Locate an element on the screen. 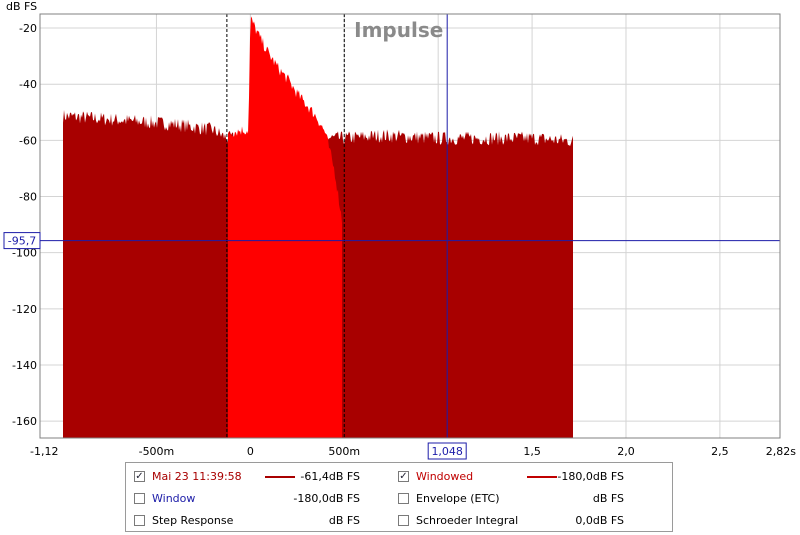 This screenshot has height=535, width=800. cursor-x-readout: 1,048 is located at coordinates (447, 451).